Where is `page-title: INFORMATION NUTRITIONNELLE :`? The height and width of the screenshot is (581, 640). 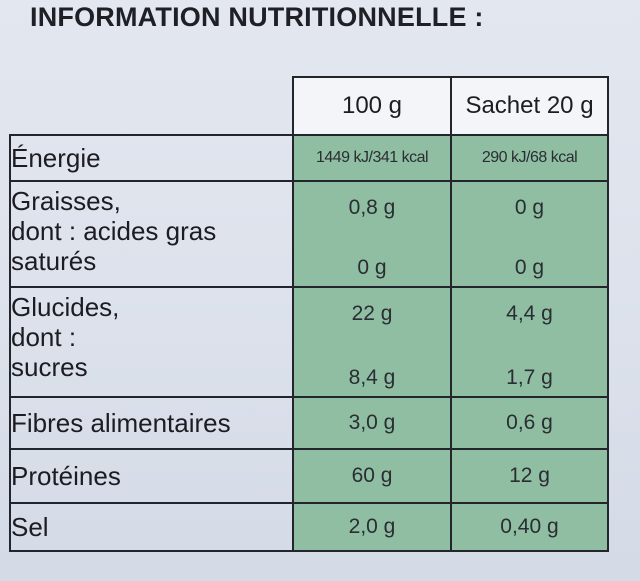
page-title: INFORMATION NUTRITIONNELLE : is located at coordinates (257, 17).